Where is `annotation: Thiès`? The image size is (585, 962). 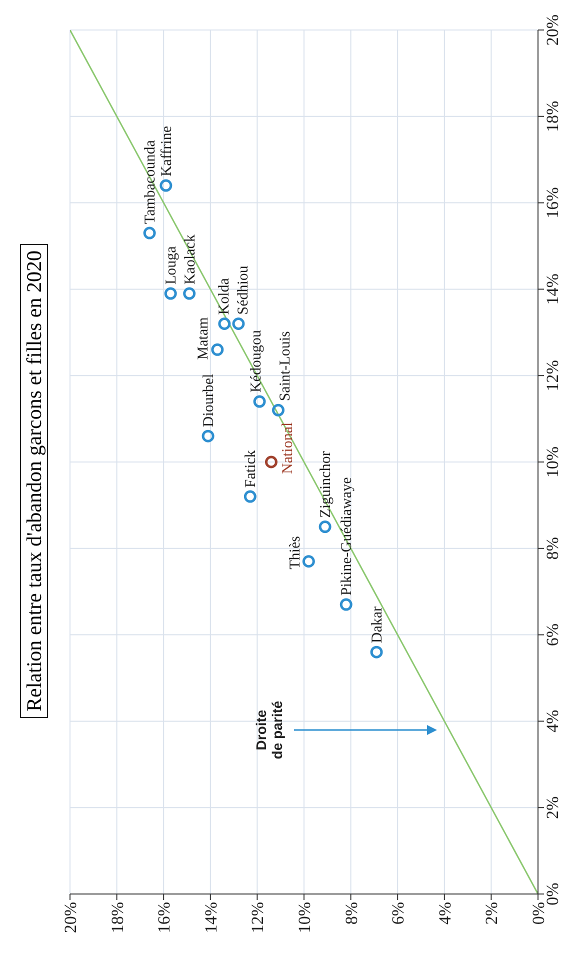 annotation: Thiès is located at coordinates (296, 553).